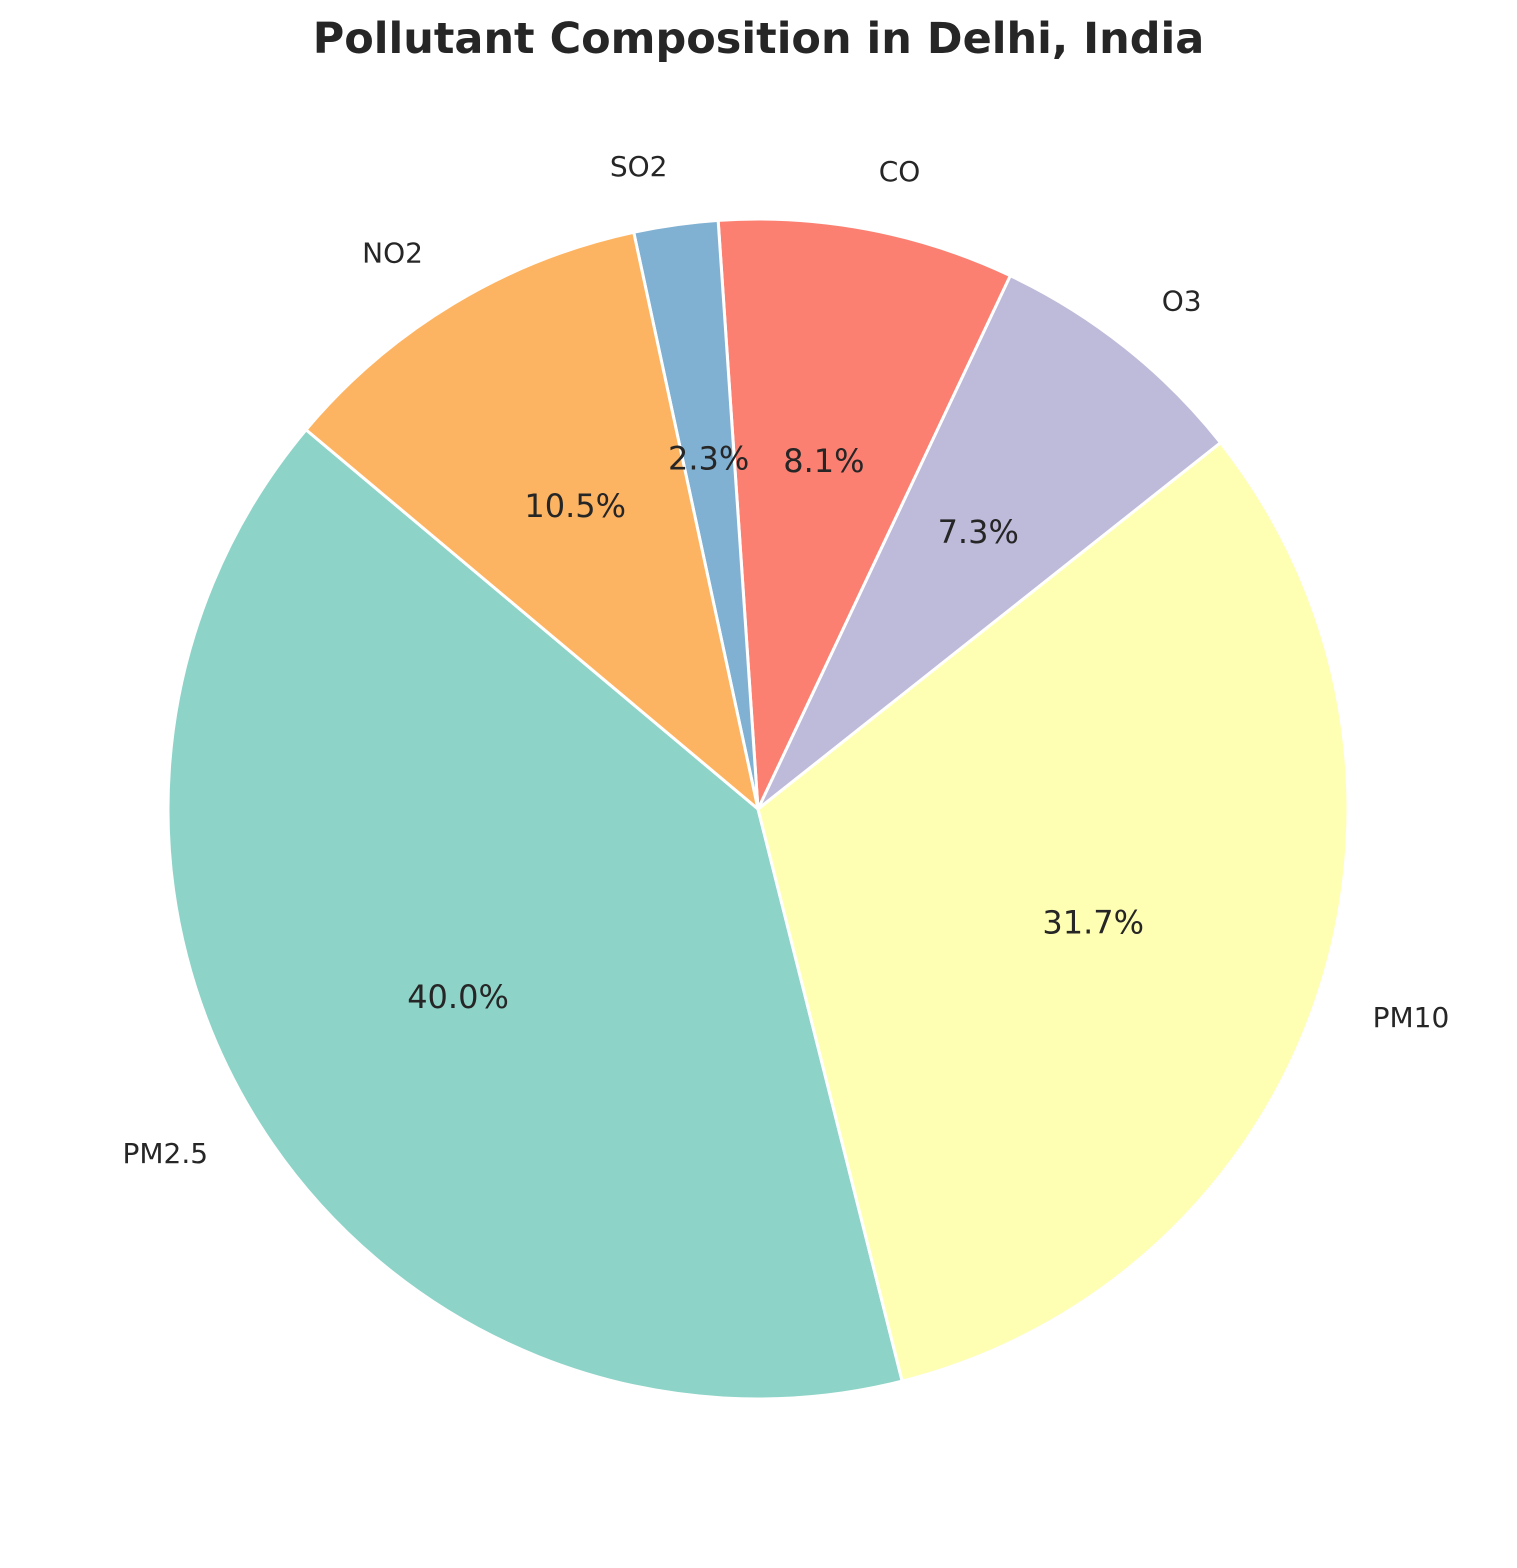 Image resolution: width=1517 pixels, height=1568 pixels. What do you see at coordinates (1411, 1017) in the screenshot?
I see `category-label-pm10: PM10` at bounding box center [1411, 1017].